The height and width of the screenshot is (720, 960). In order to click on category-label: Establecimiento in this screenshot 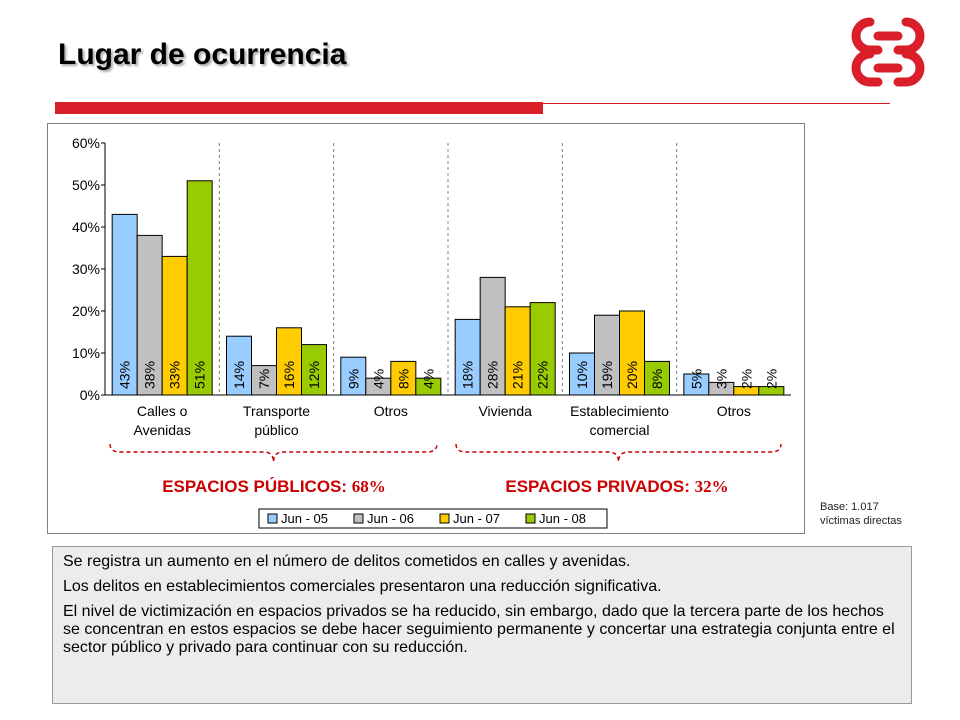, I will do `click(619, 411)`.